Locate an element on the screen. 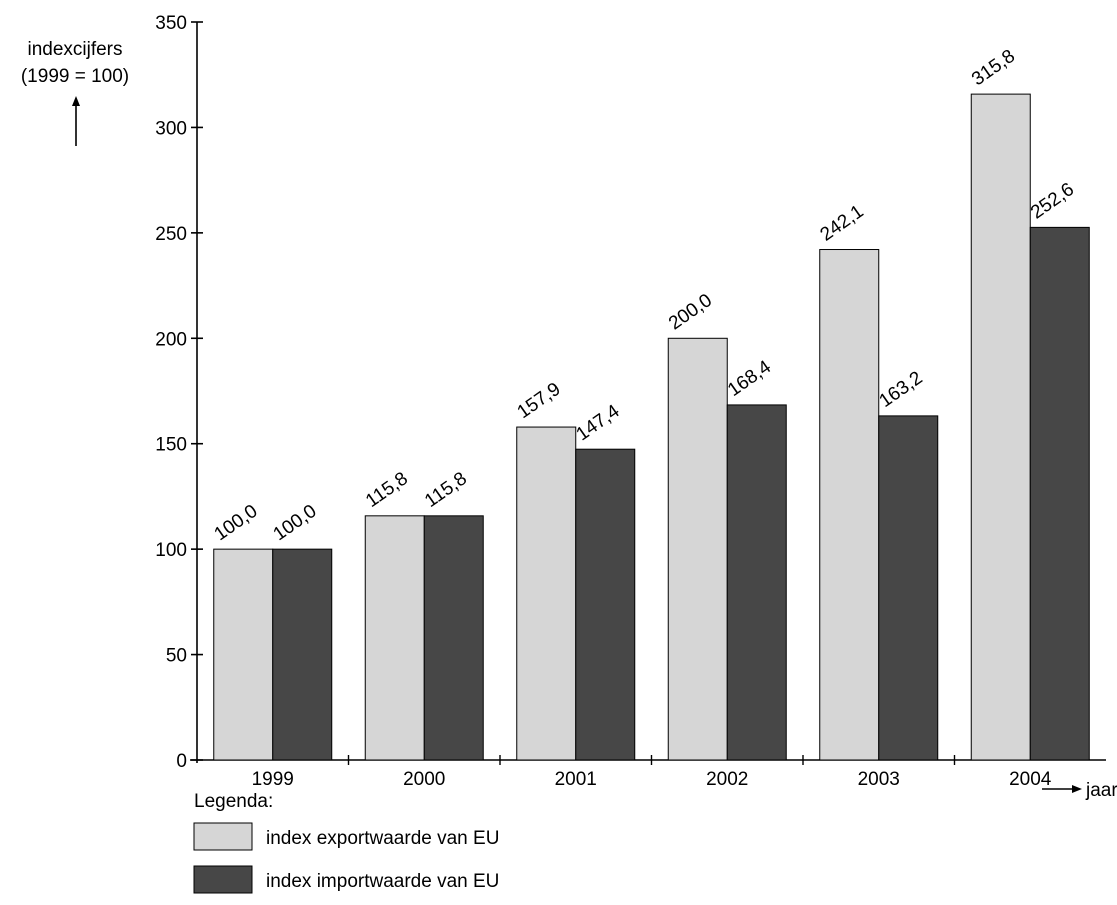 This screenshot has height=905, width=1117. x-tick-label: 1999 is located at coordinates (273, 779).